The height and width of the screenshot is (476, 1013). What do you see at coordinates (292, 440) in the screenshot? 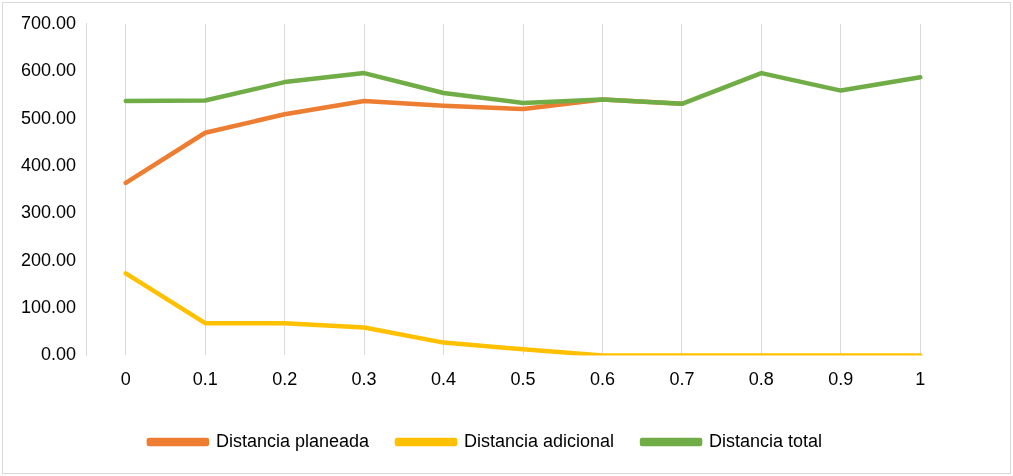
I see `legend-label: Distancia planeada` at bounding box center [292, 440].